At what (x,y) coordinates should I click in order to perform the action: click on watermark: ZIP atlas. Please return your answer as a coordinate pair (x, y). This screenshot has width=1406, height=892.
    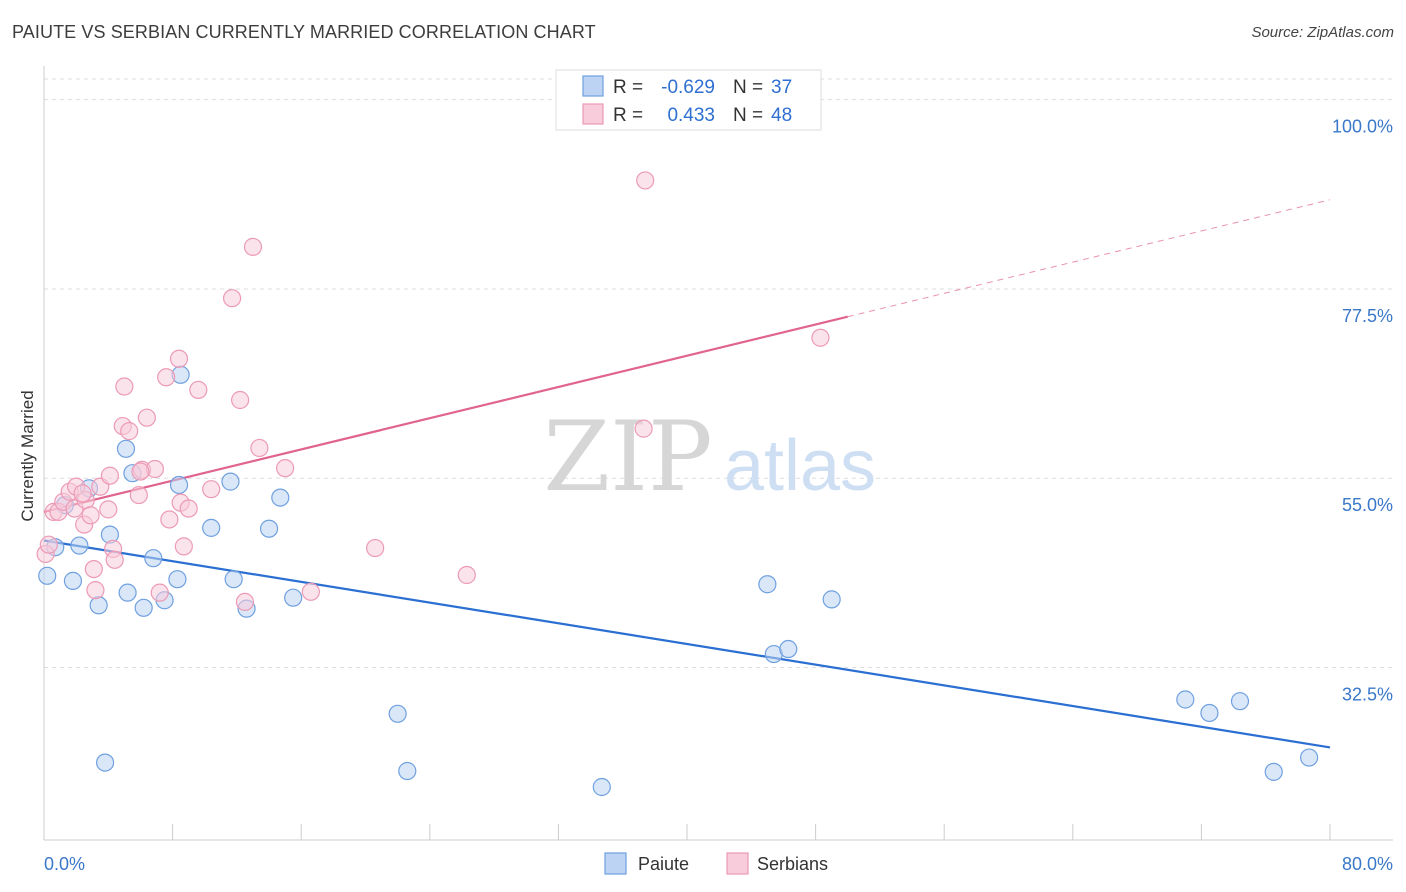
    Looking at the image, I should click on (709, 457).